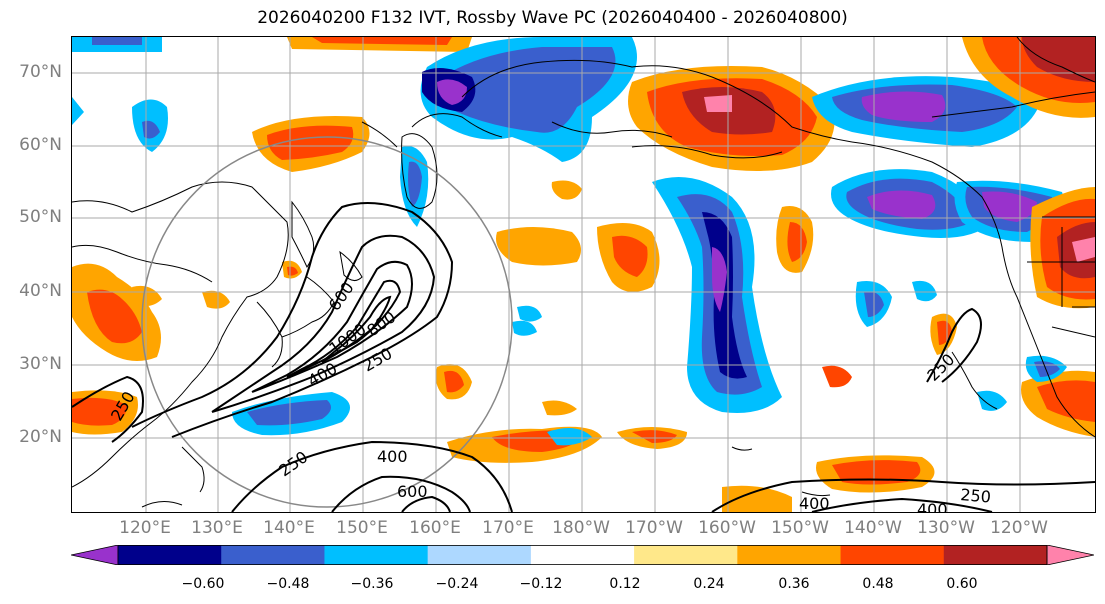  Describe the element at coordinates (94, 555) in the screenshot. I see `colorbar-extend-low` at that location.